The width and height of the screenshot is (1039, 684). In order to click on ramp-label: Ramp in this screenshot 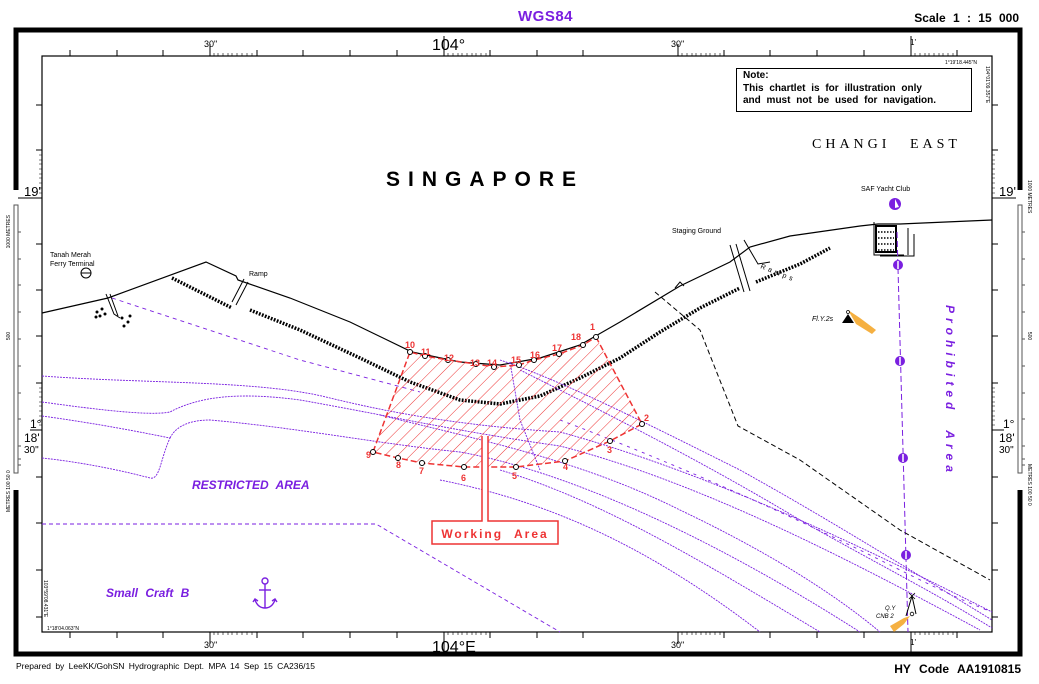, I will do `click(258, 274)`.